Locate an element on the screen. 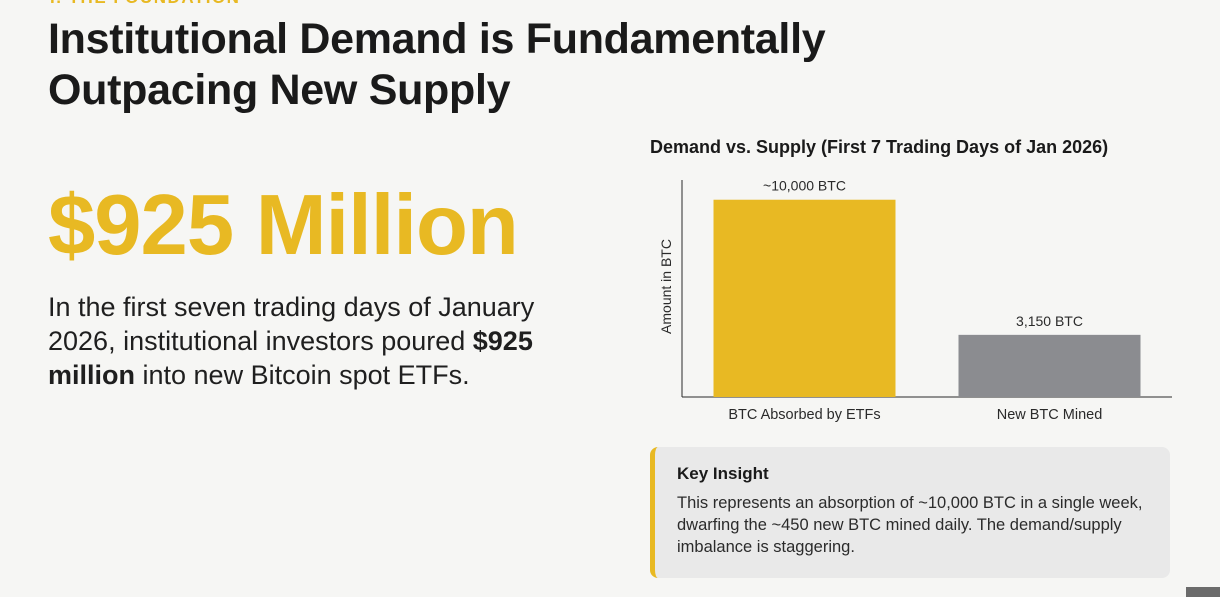 The height and width of the screenshot is (597, 1220). description-highlight: $925 million is located at coordinates (290, 358).